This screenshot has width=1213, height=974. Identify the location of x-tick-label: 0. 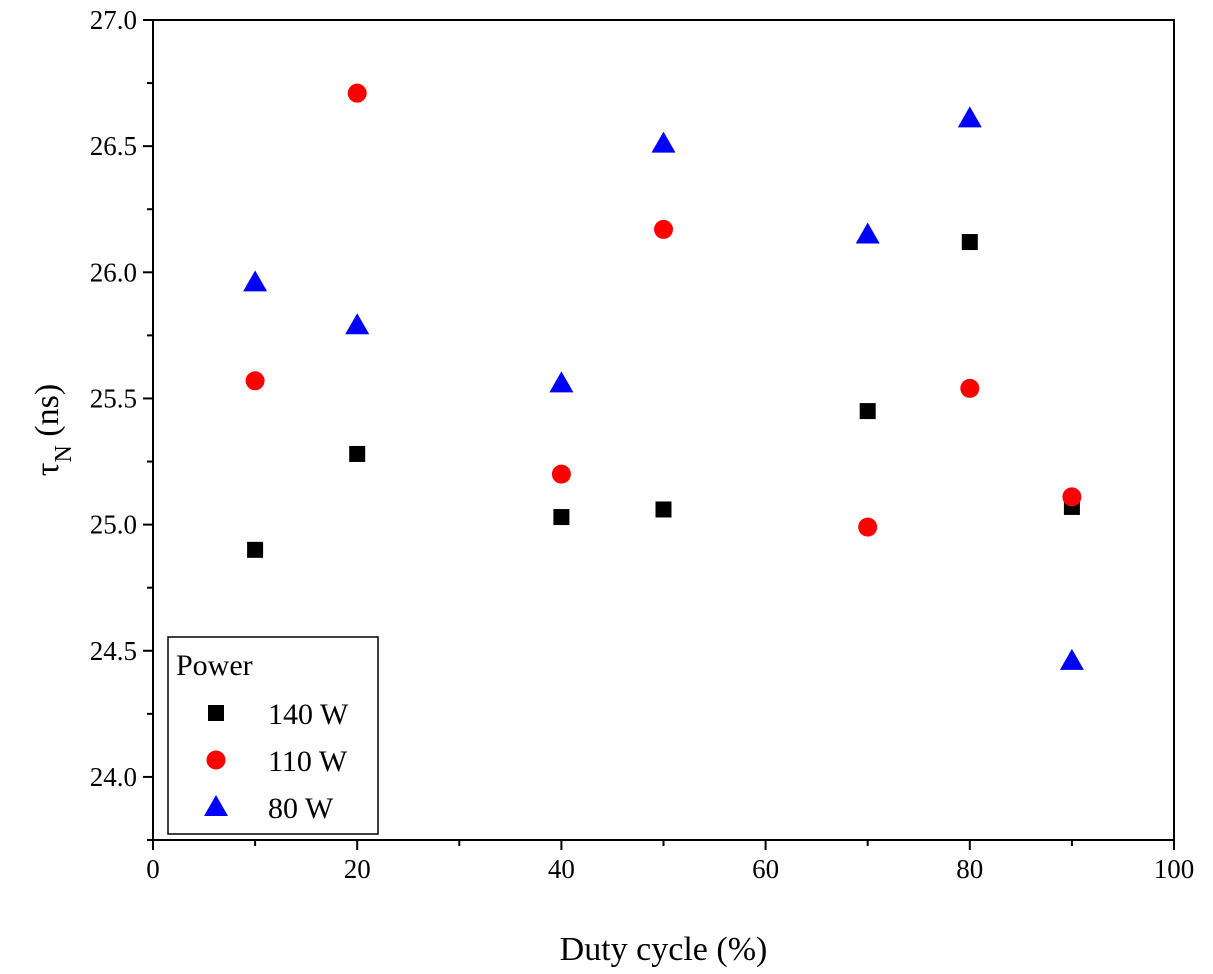
(153, 869).